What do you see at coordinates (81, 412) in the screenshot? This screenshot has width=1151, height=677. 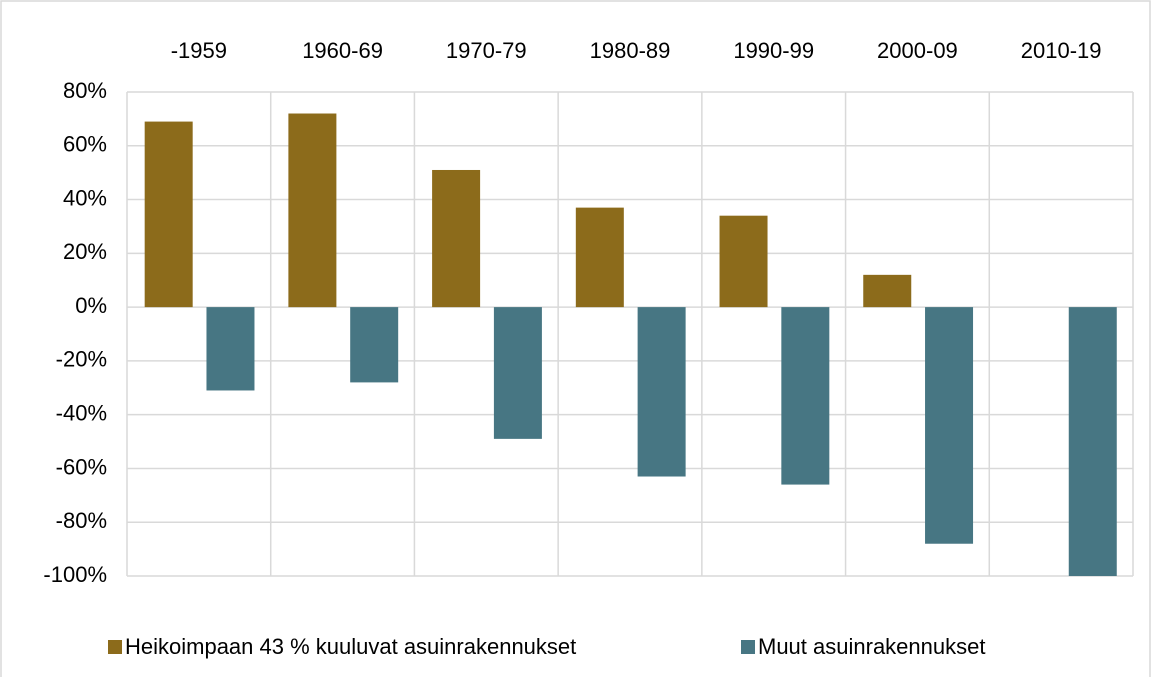 I see `y-tick-label: -40%` at bounding box center [81, 412].